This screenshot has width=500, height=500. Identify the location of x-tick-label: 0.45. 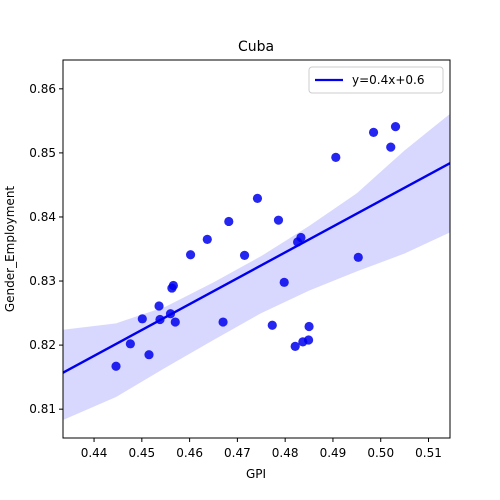
(141, 453).